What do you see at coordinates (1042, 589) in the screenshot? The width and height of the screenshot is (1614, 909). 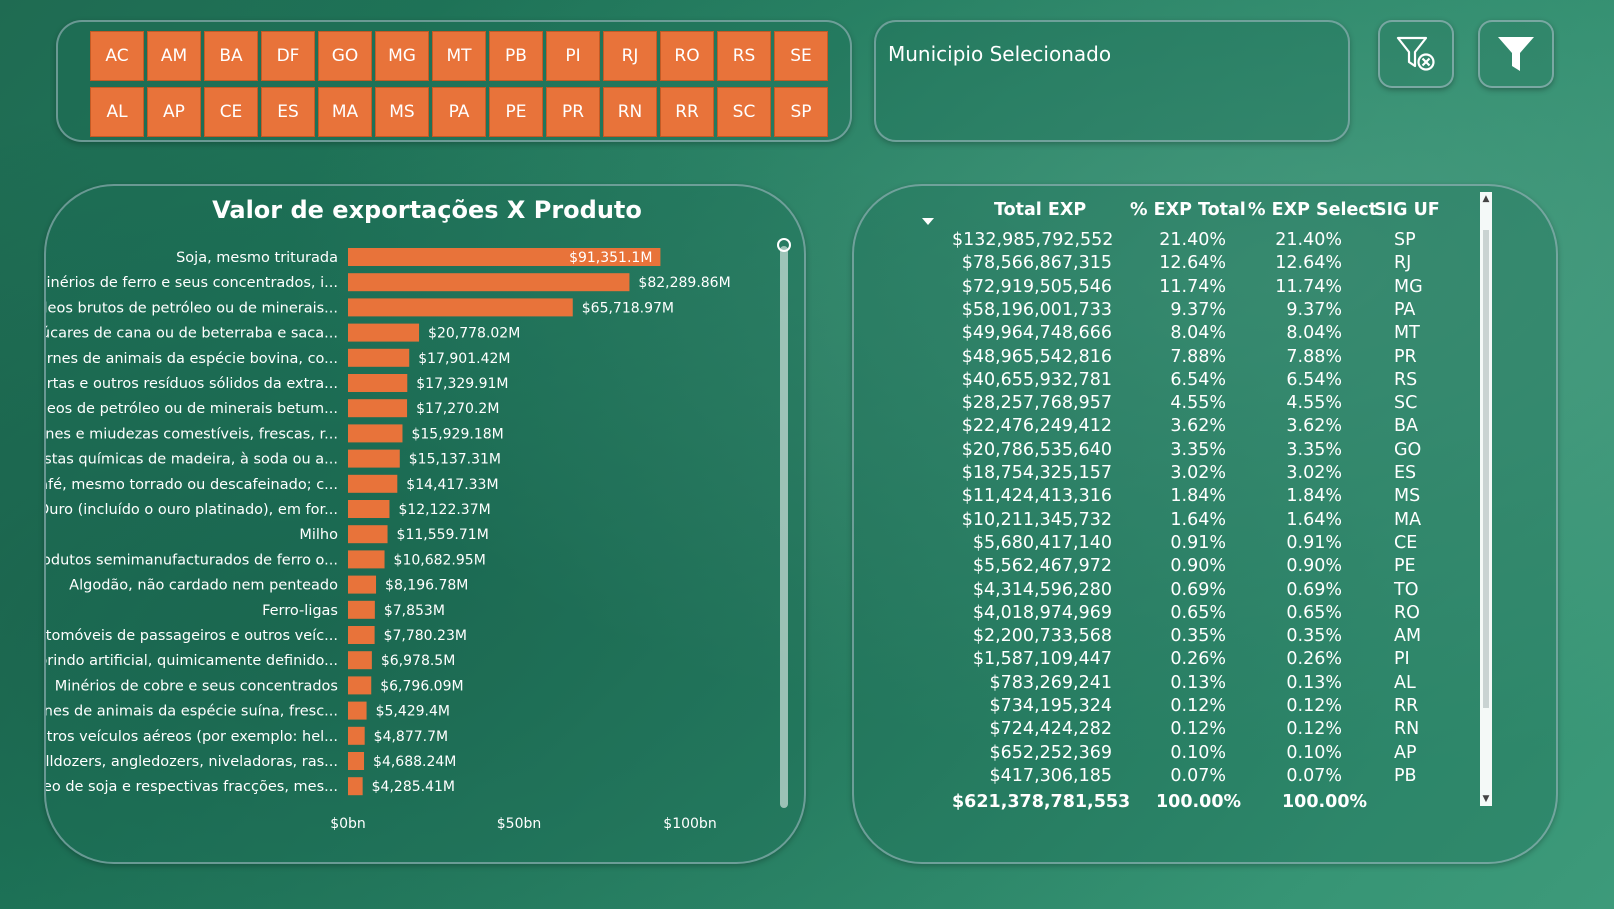 I see `cell-total-exp: $4,314,596,280` at bounding box center [1042, 589].